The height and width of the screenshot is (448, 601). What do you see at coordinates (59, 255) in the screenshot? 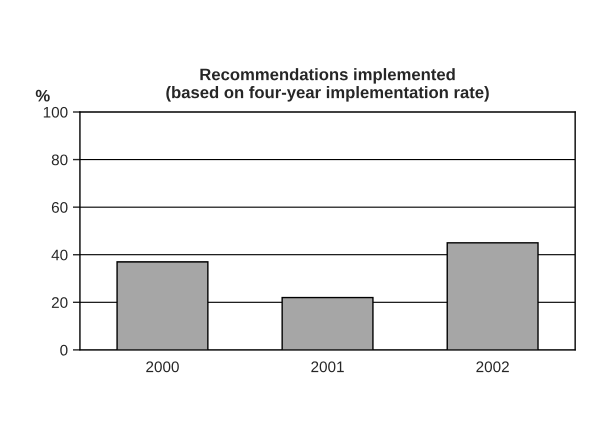
I see `y-tick-label: 40` at bounding box center [59, 255].